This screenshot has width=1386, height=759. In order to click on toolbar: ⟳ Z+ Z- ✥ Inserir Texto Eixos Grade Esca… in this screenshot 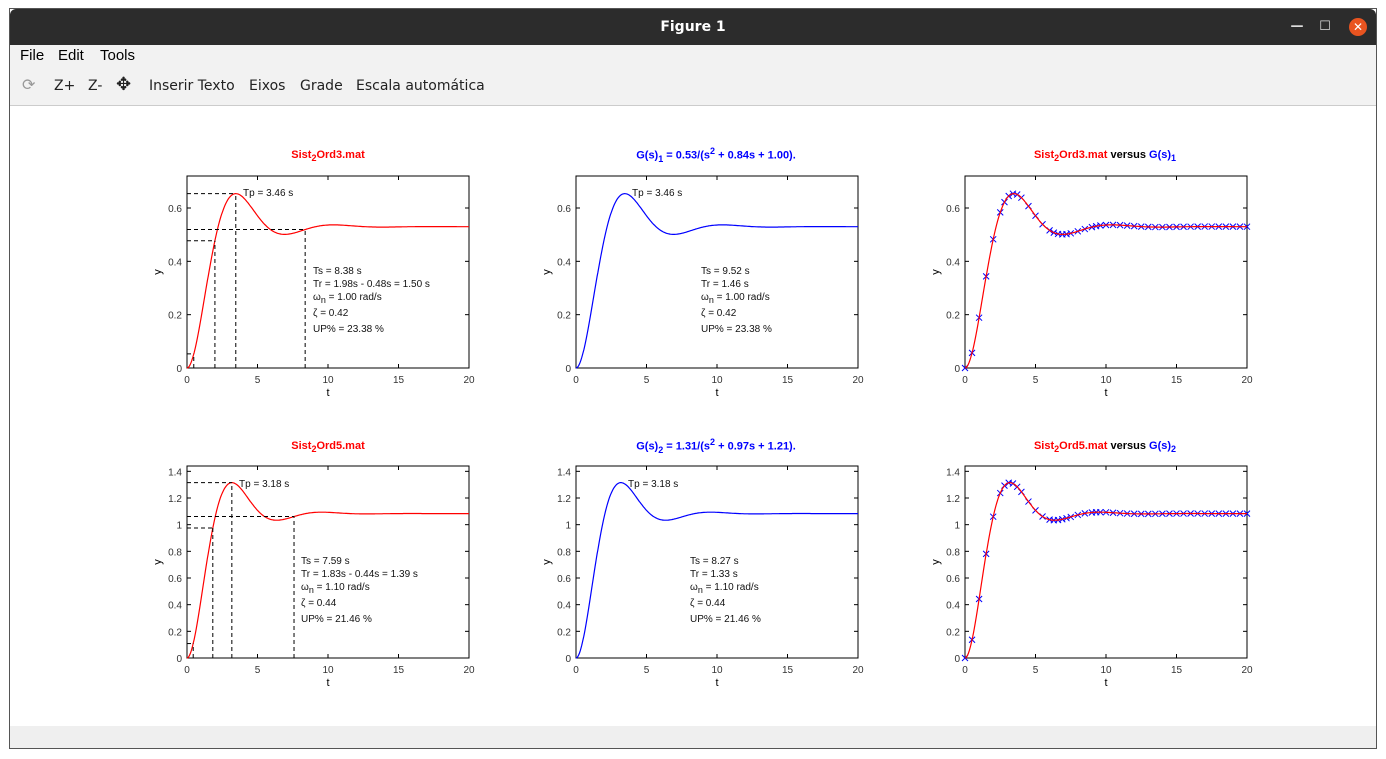, I will do `click(693, 86)`.